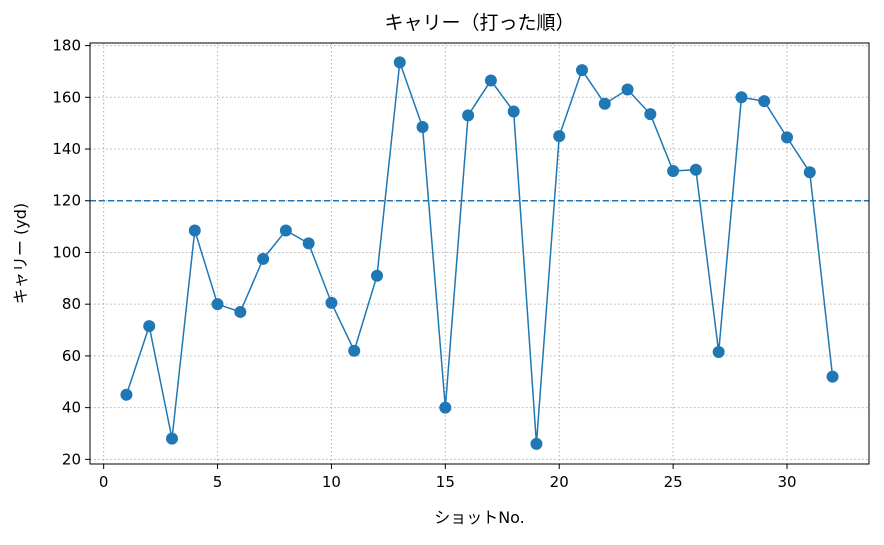 This screenshot has height=545, width=884. I want to click on x-axis-label: ショットNo., so click(479, 517).